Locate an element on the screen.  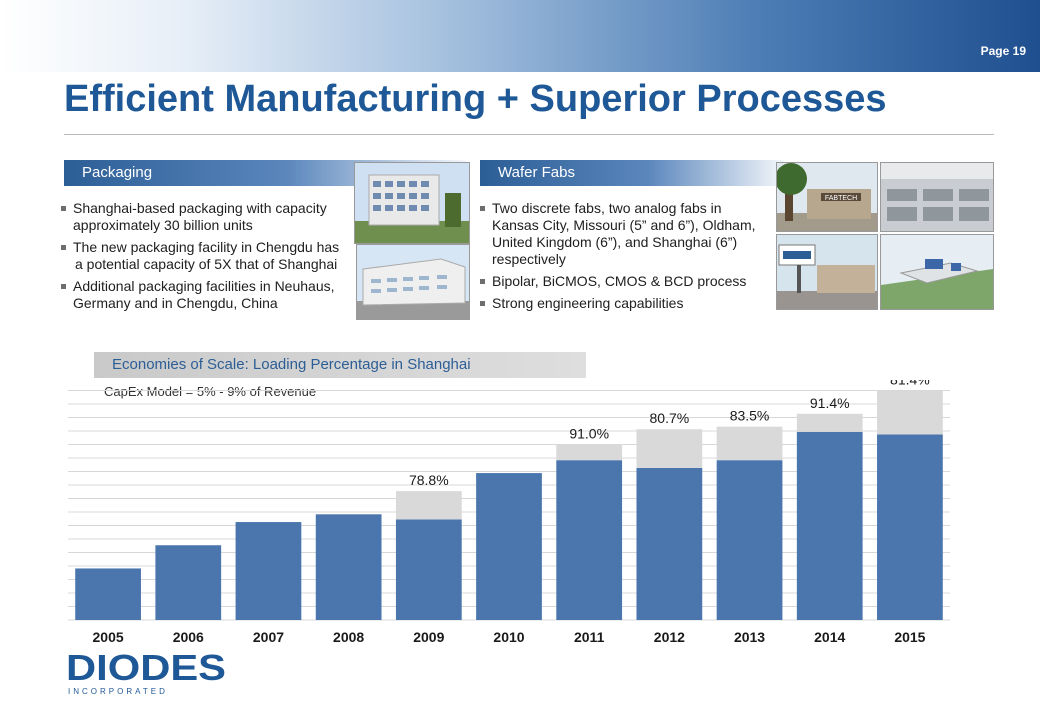
x-tick-label: 2008 is located at coordinates (348, 637).